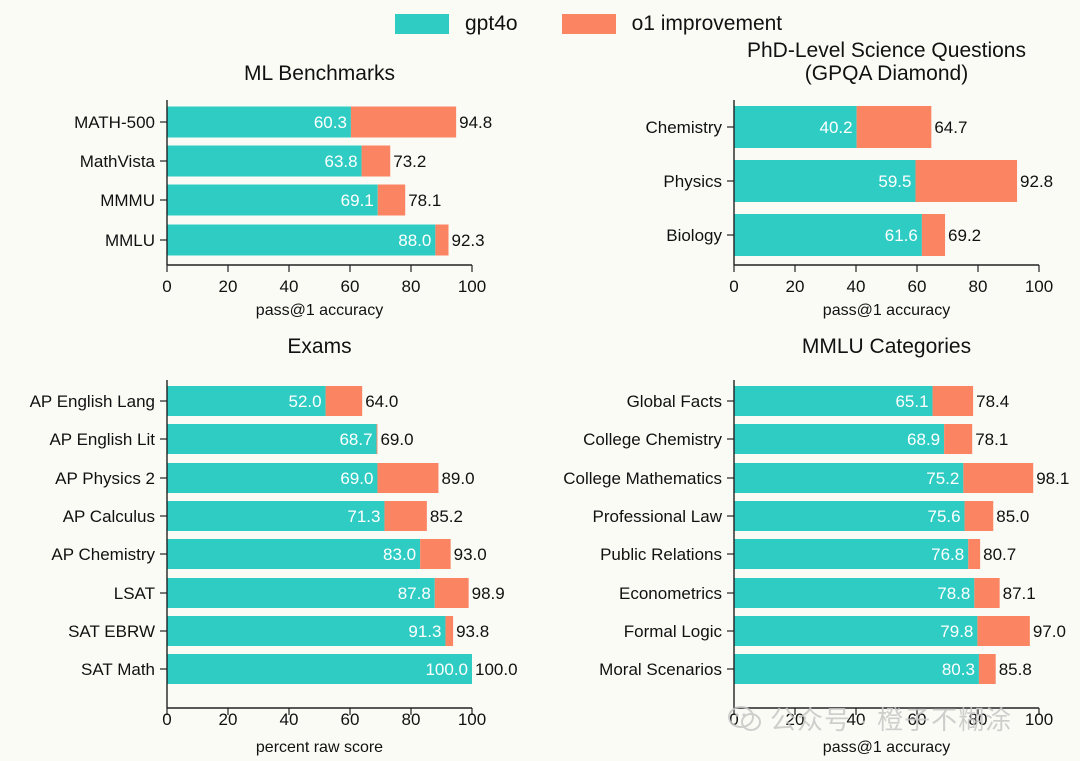 The height and width of the screenshot is (761, 1080). What do you see at coordinates (856, 719) in the screenshot?
I see `chart-4-xtick-label-40: 40` at bounding box center [856, 719].